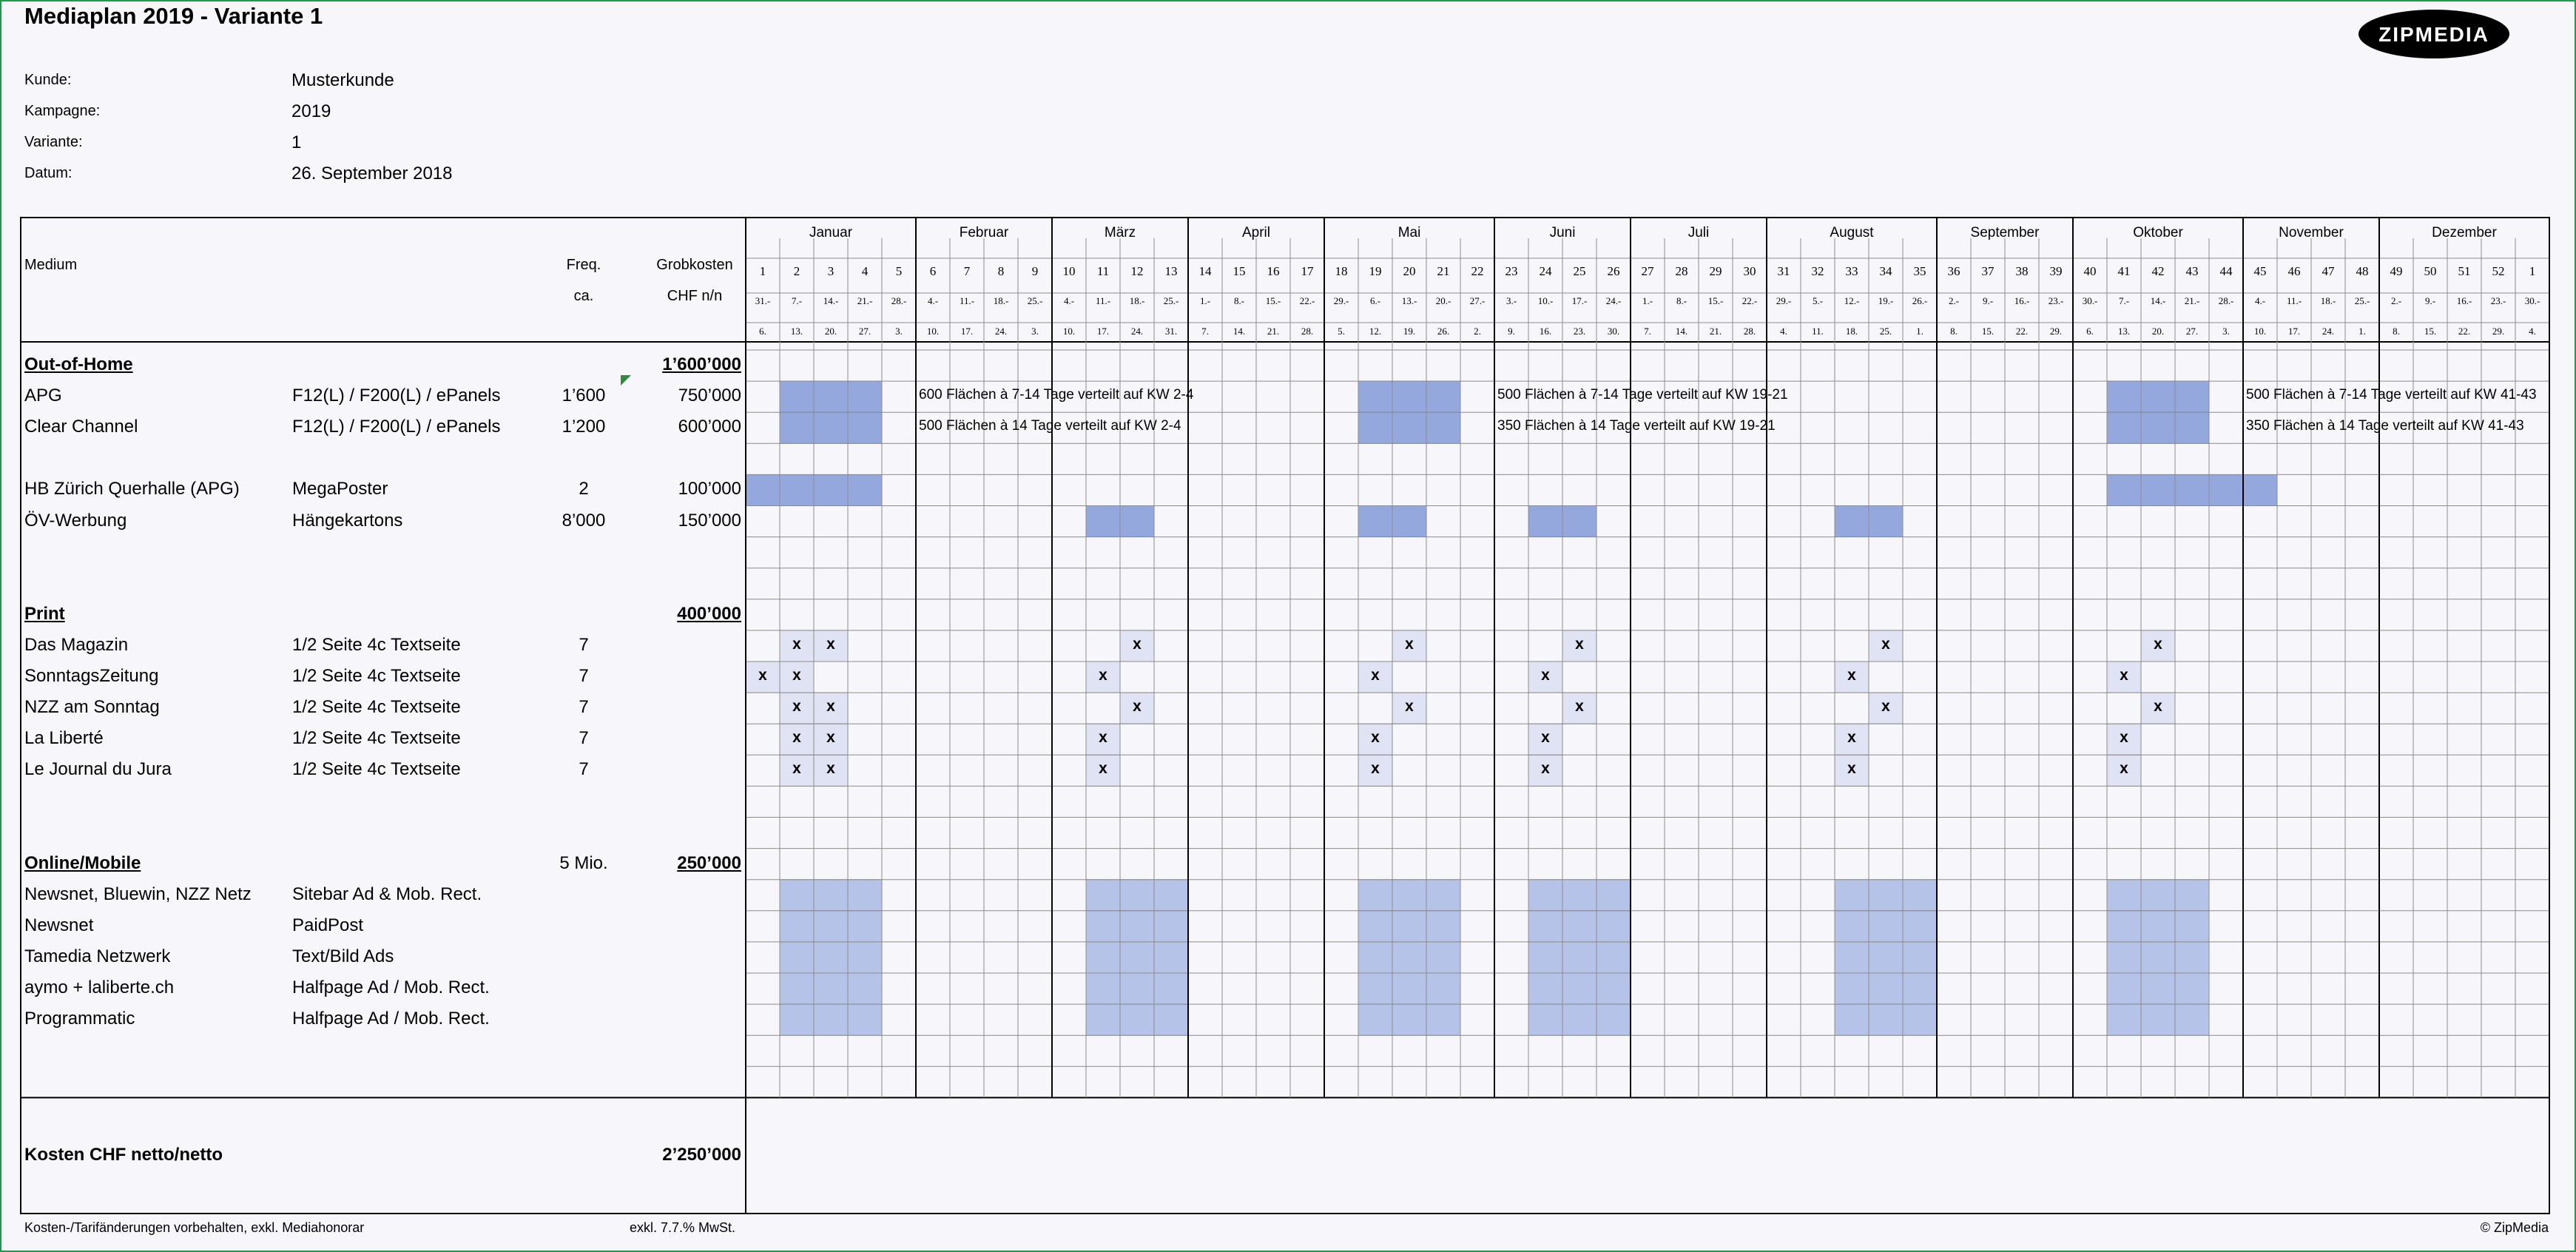  Describe the element at coordinates (1885, 331) in the screenshot. I see `week-end-date: 25.` at that location.